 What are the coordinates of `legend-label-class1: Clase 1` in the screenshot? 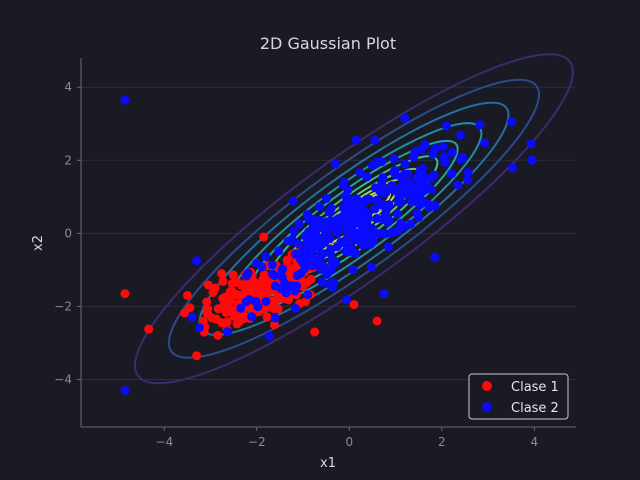 It's located at (535, 387).